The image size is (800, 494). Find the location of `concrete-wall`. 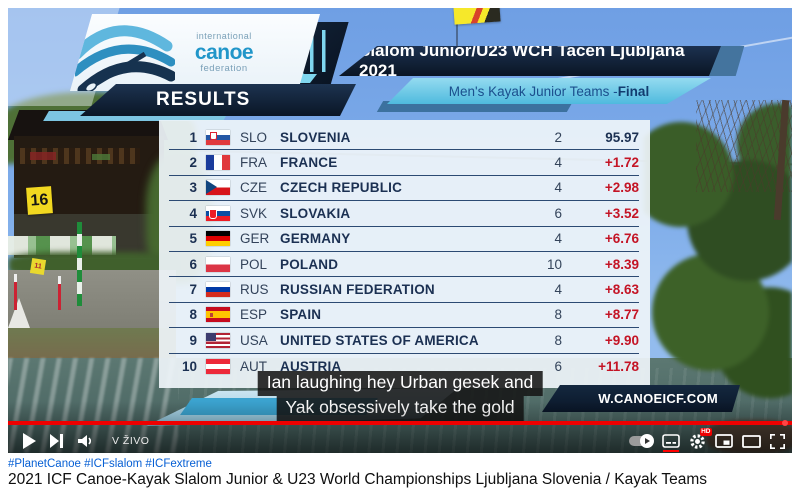

concrete-wall is located at coordinates (92, 302).